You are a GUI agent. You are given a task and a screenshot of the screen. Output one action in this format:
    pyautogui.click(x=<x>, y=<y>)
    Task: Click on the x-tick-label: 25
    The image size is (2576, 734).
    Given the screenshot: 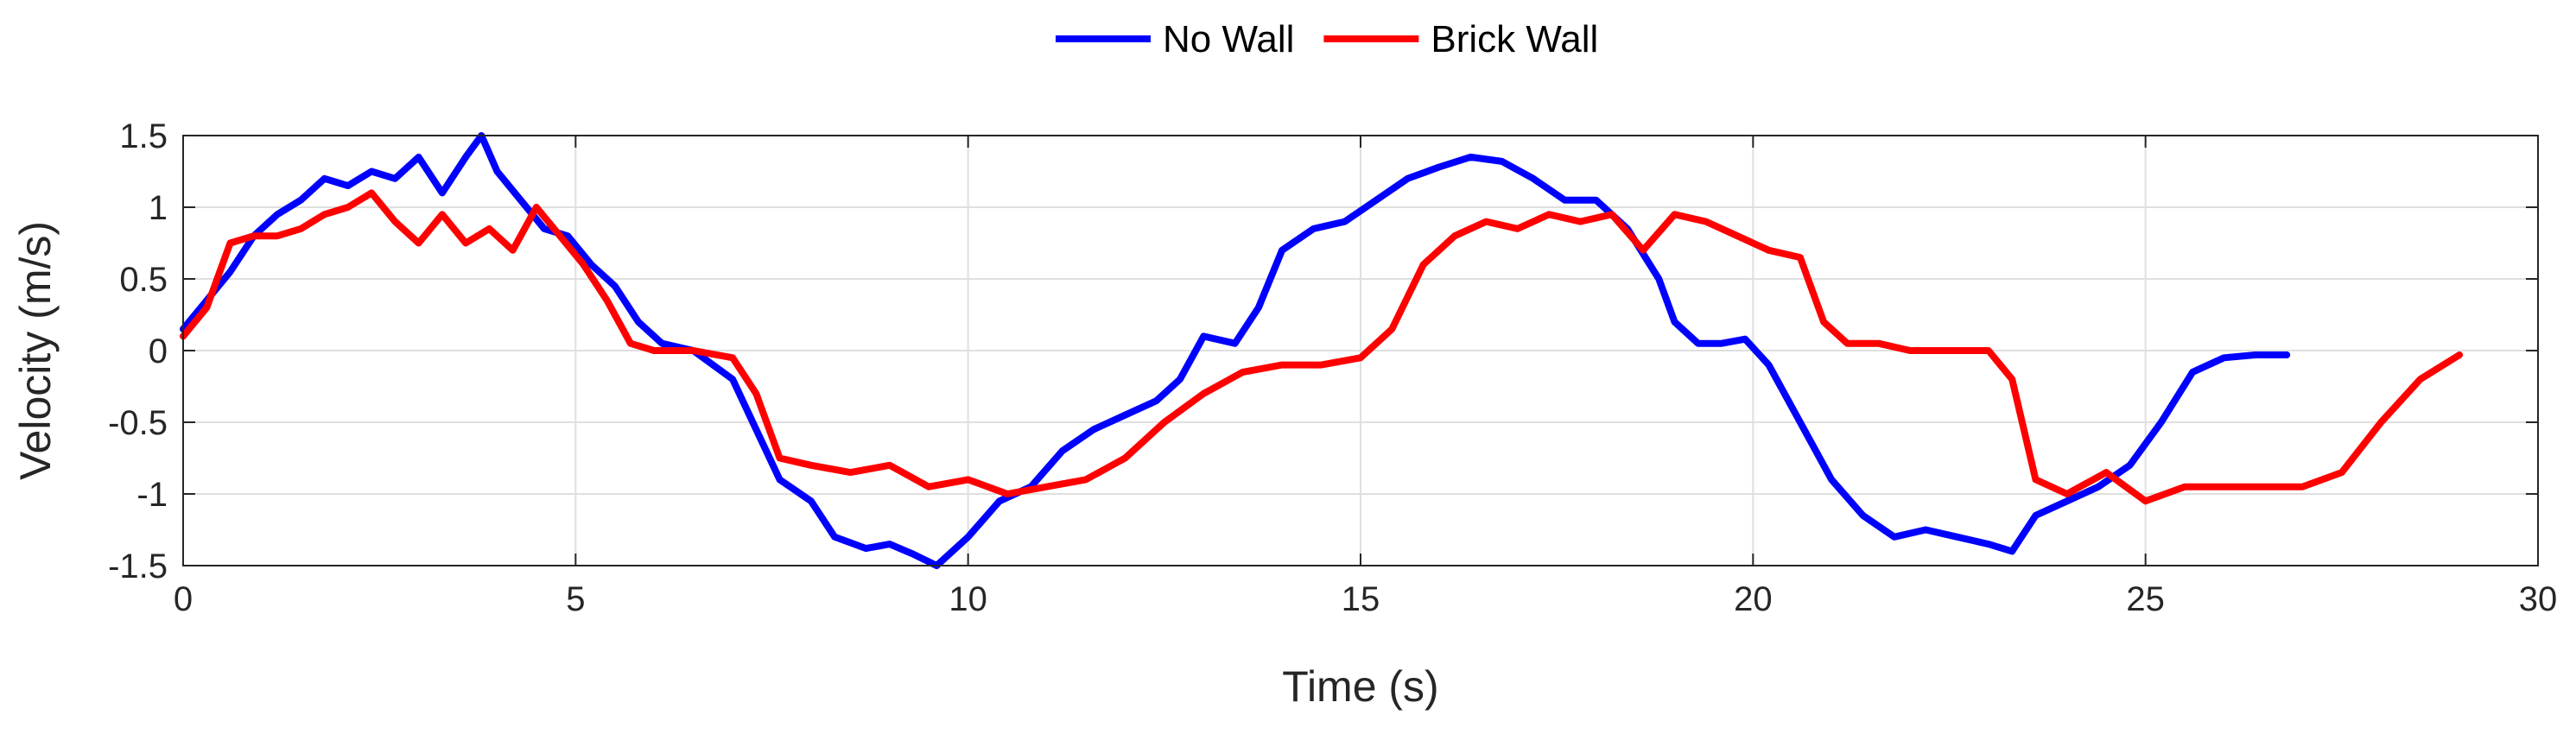 What is the action you would take?
    pyautogui.click(x=2145, y=599)
    